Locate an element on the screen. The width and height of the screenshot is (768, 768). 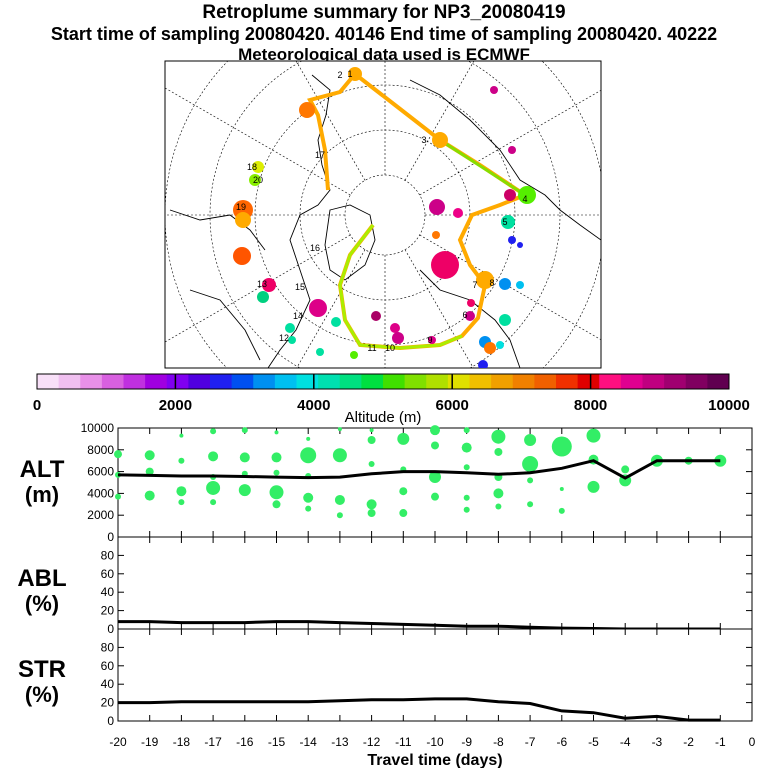
colorbar-tick-label: 0 is located at coordinates (37, 405).